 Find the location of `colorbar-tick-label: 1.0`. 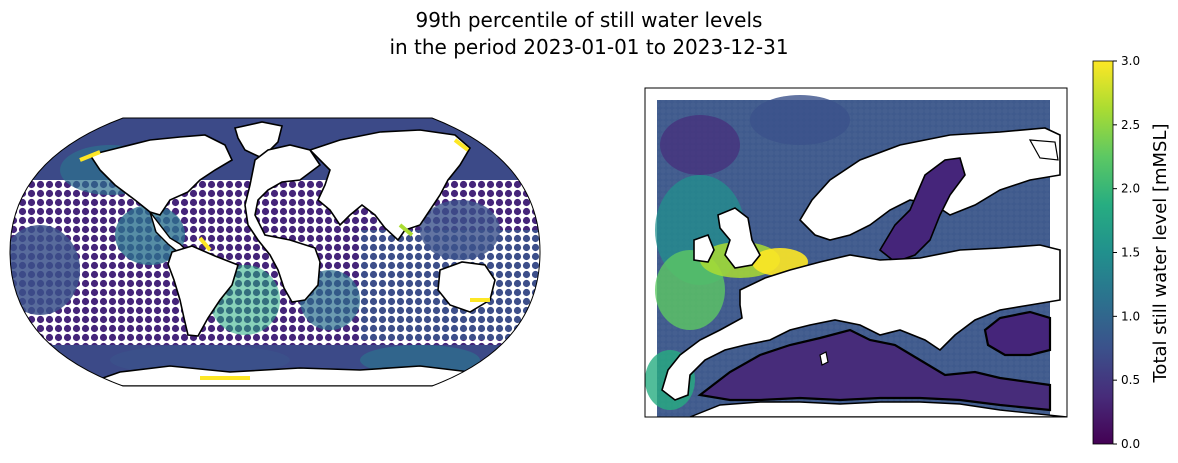

colorbar-tick-label: 1.0 is located at coordinates (1130, 316).